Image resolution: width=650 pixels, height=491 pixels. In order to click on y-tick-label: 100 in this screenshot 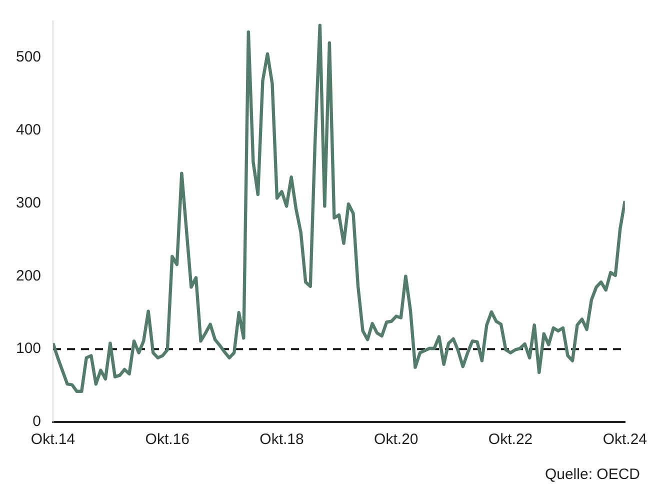, I will do `click(29, 349)`.